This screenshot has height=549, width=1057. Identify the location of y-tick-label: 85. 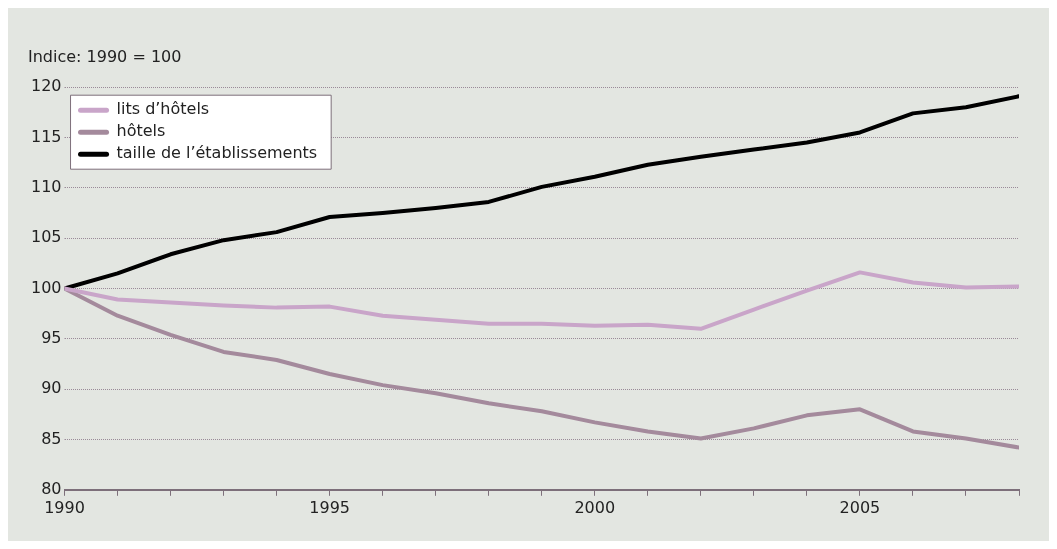
(51, 438).